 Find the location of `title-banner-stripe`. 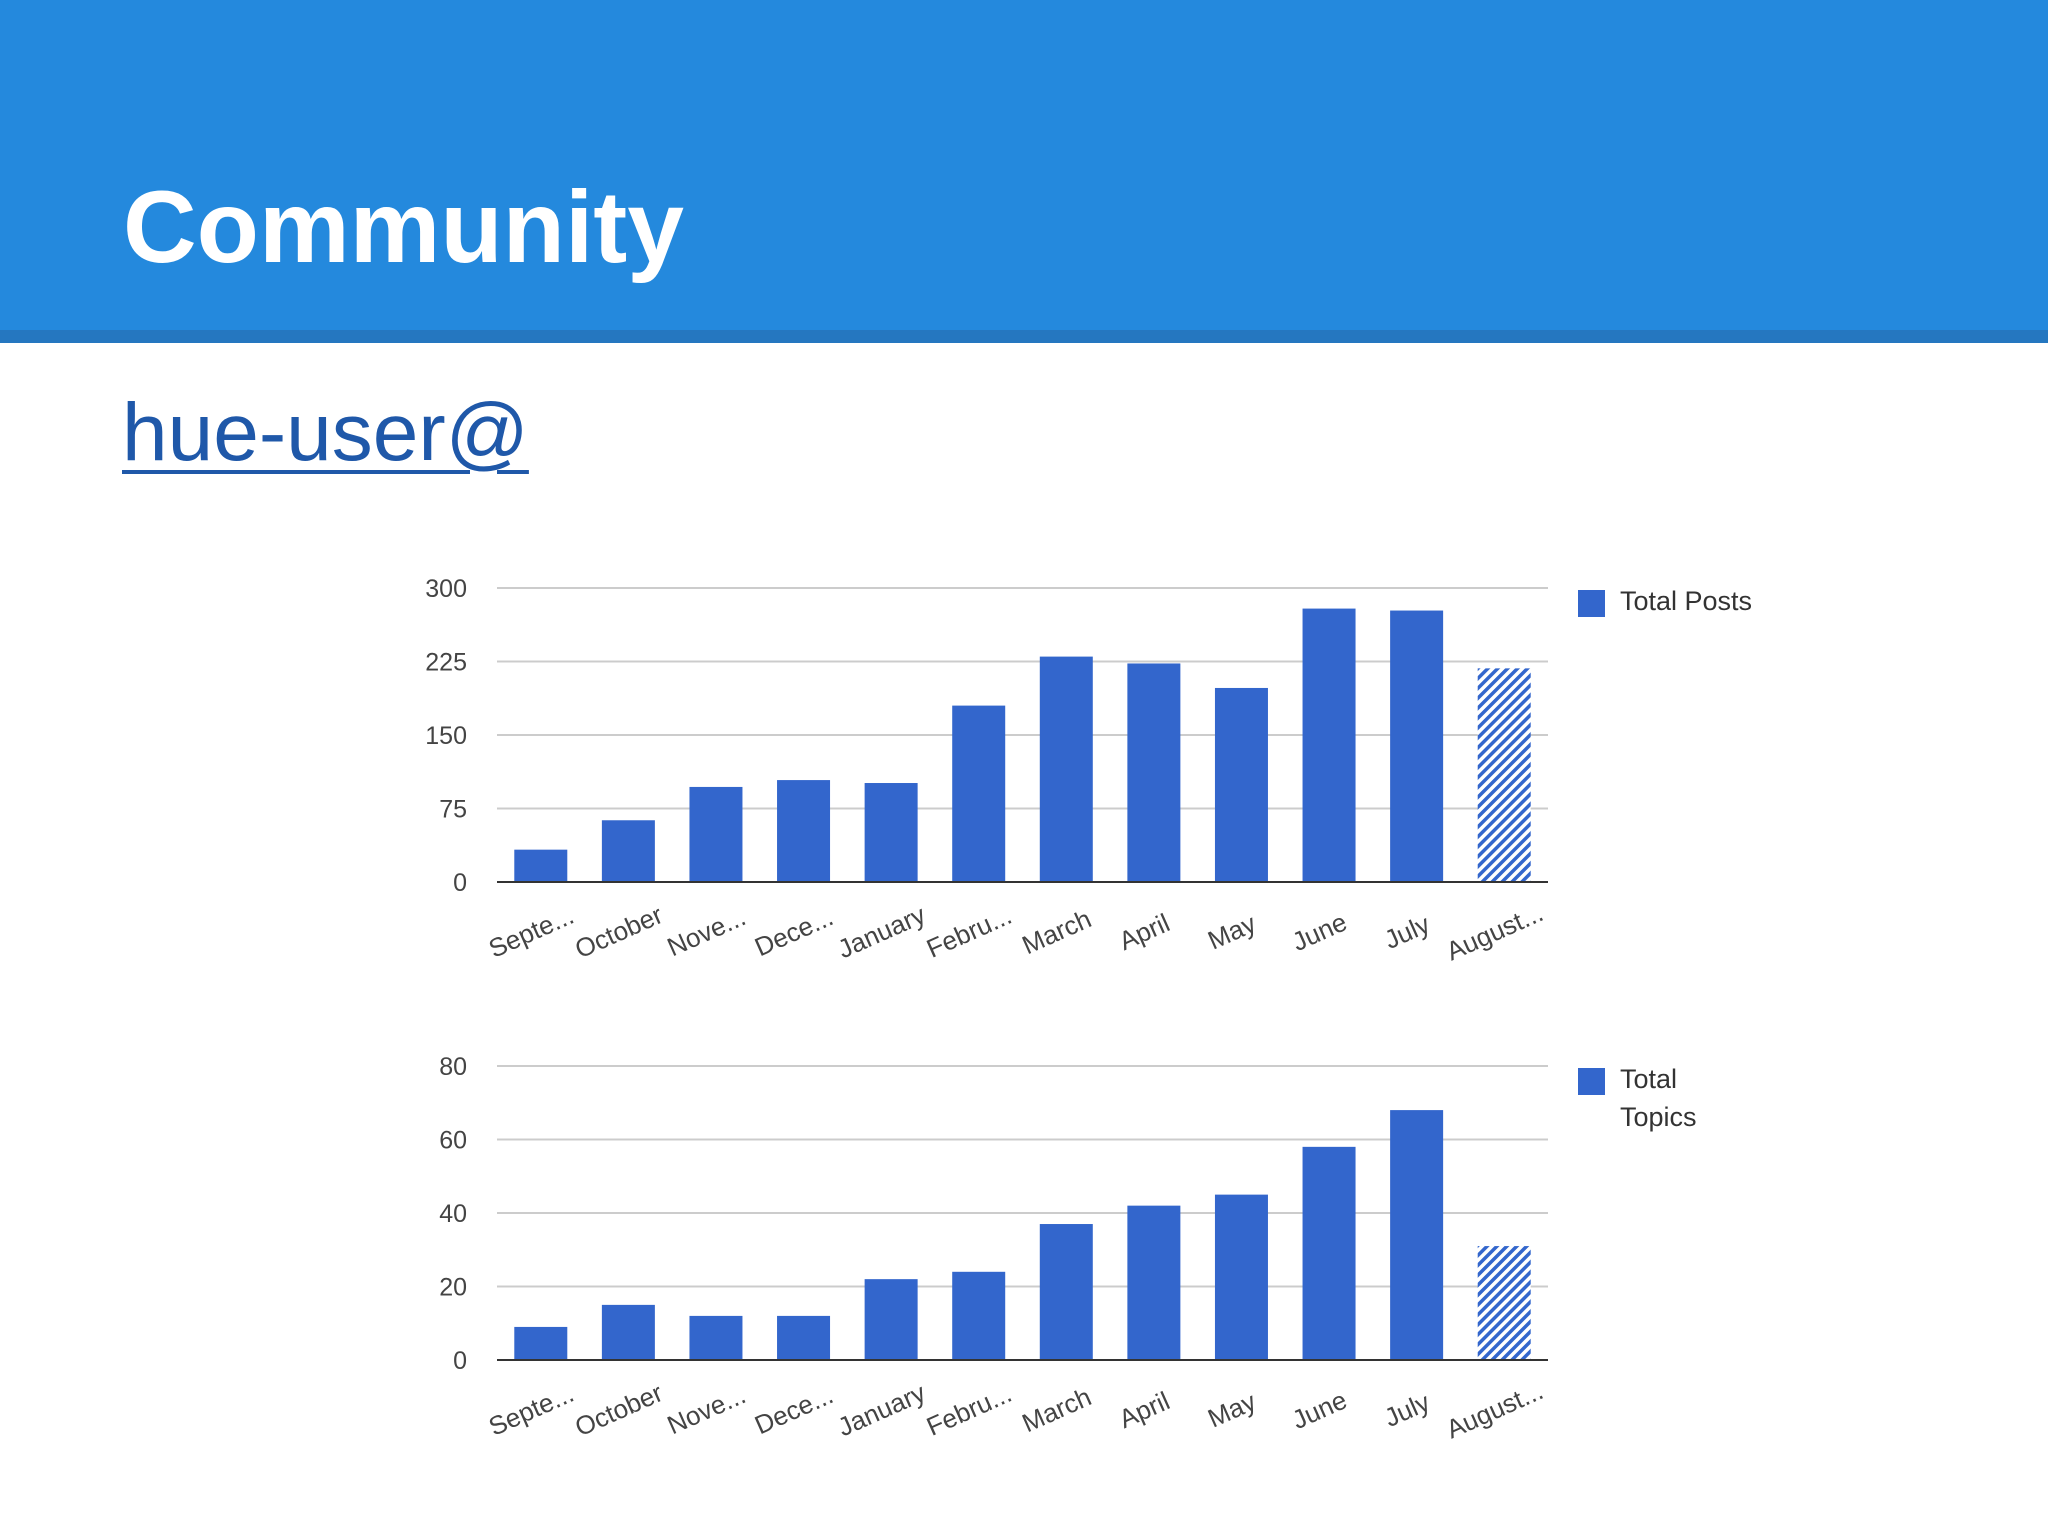

title-banner-stripe is located at coordinates (1024, 336).